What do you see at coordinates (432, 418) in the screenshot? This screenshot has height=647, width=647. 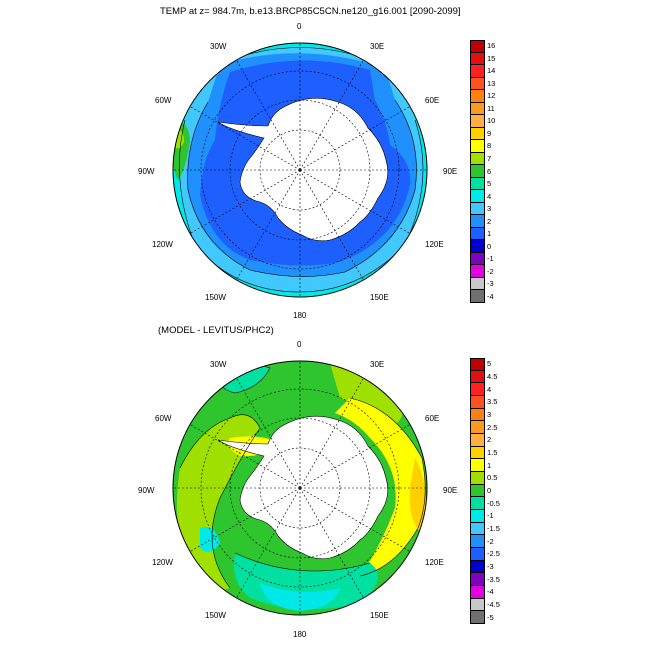 I see `lon-label-60e-b: 60E` at bounding box center [432, 418].